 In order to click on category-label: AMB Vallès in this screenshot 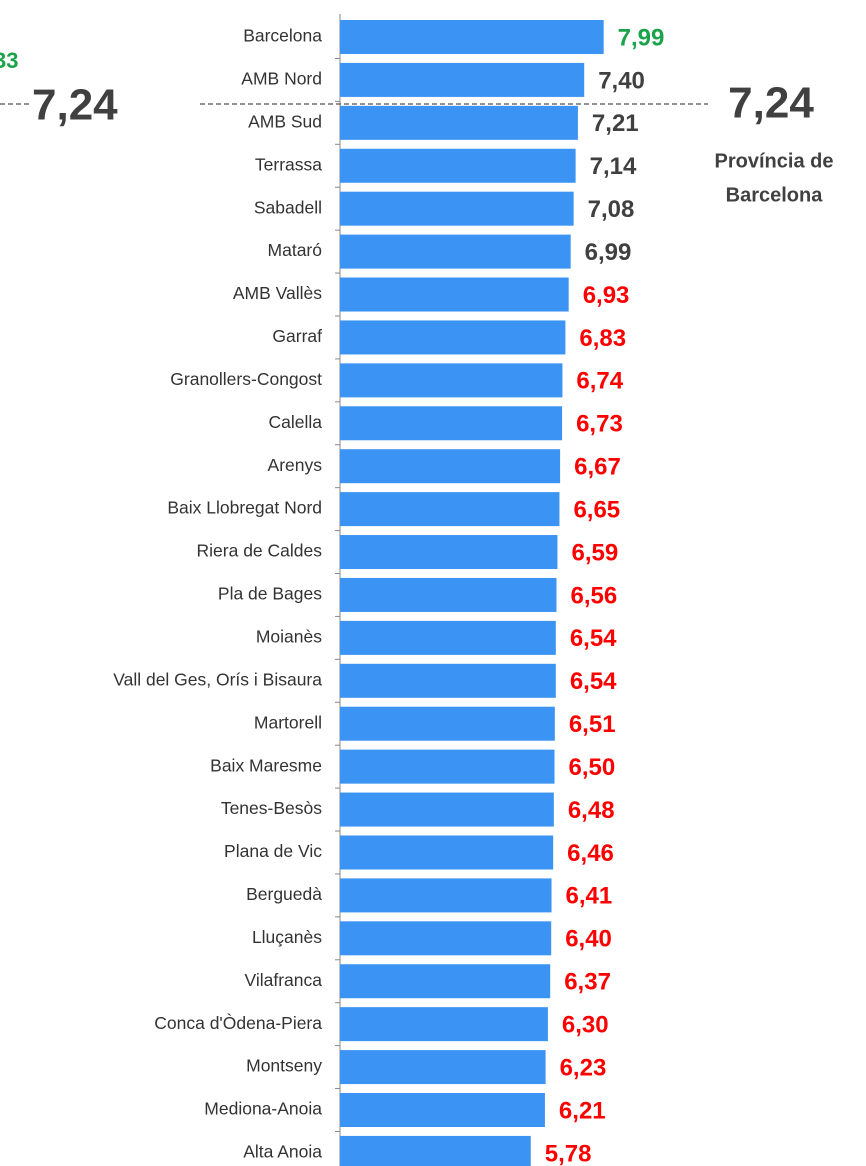, I will do `click(277, 293)`.